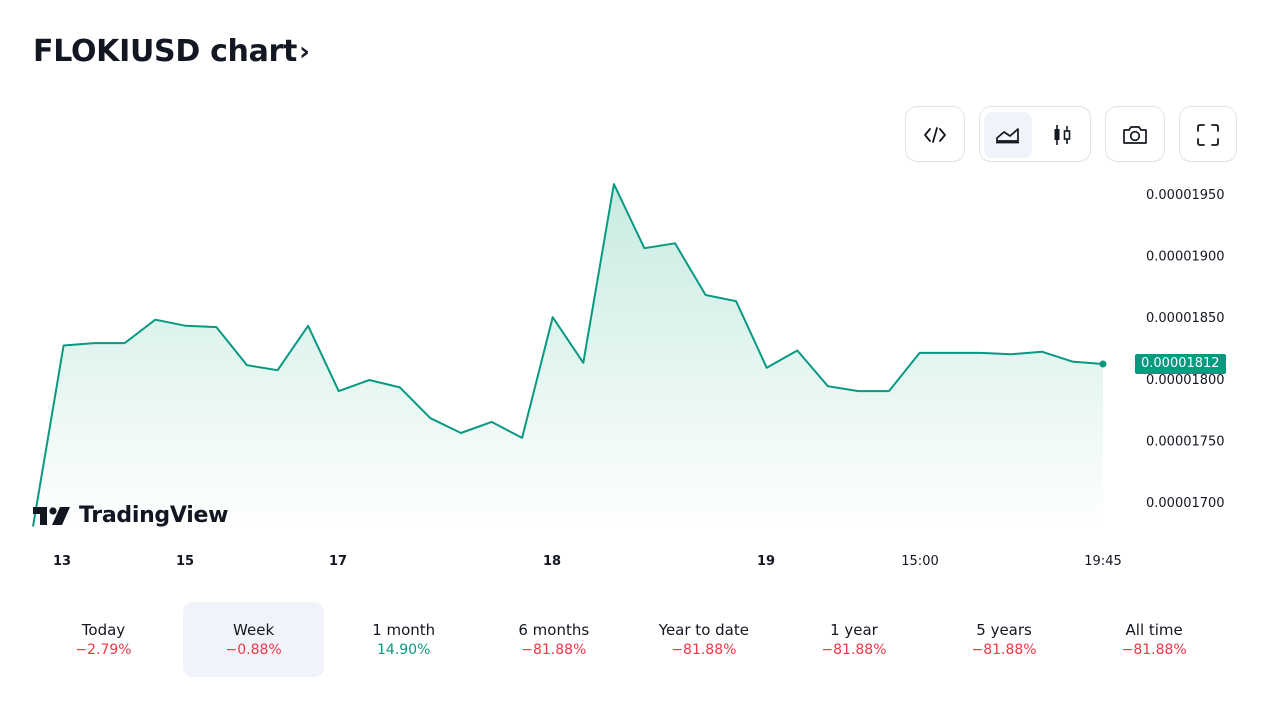  What do you see at coordinates (165, 51) in the screenshot?
I see `page-title: FLOKIUSD chart` at bounding box center [165, 51].